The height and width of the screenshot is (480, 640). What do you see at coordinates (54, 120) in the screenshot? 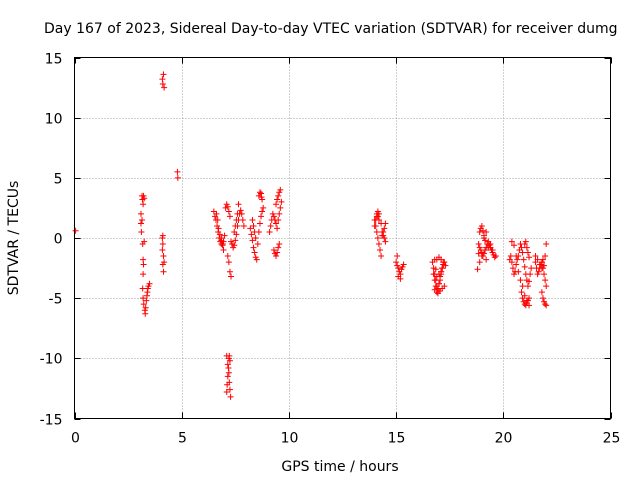
I see `y-tick-label: 10` at bounding box center [54, 120].